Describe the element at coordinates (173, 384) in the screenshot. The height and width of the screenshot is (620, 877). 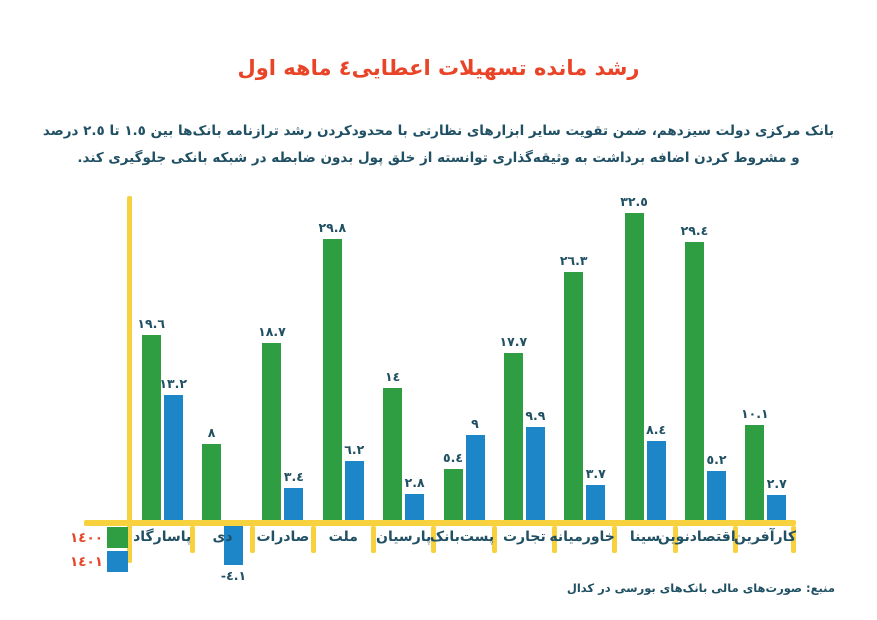
I see `bar-value-label-١٤٠١-0: ١٣.٢` at that location.